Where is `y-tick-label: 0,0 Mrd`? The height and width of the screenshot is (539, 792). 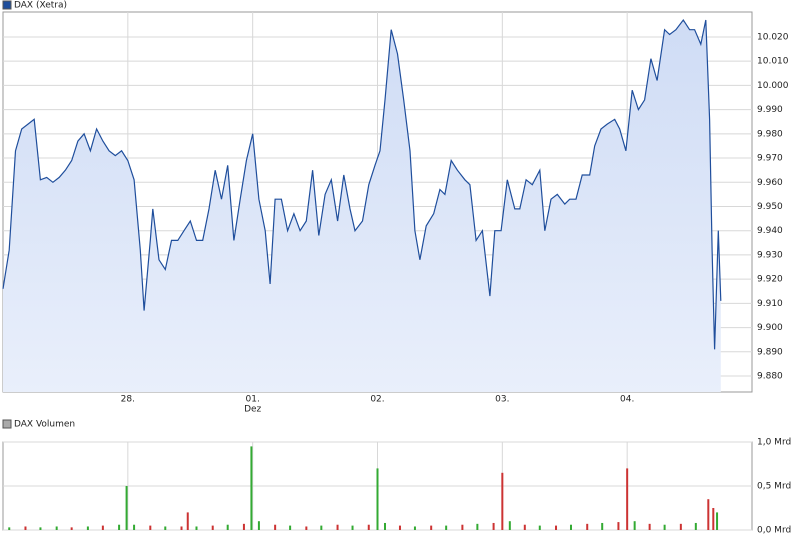 y-tick-label: 0,0 Mrd is located at coordinates (774, 531).